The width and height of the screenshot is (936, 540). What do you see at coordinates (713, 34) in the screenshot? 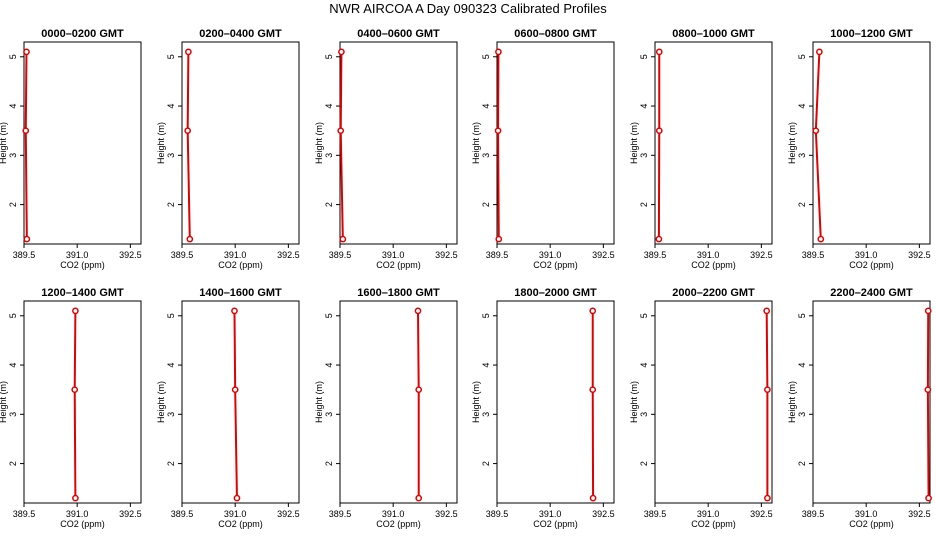
I see `panel-title: 0800–1000 GMT` at bounding box center [713, 34].